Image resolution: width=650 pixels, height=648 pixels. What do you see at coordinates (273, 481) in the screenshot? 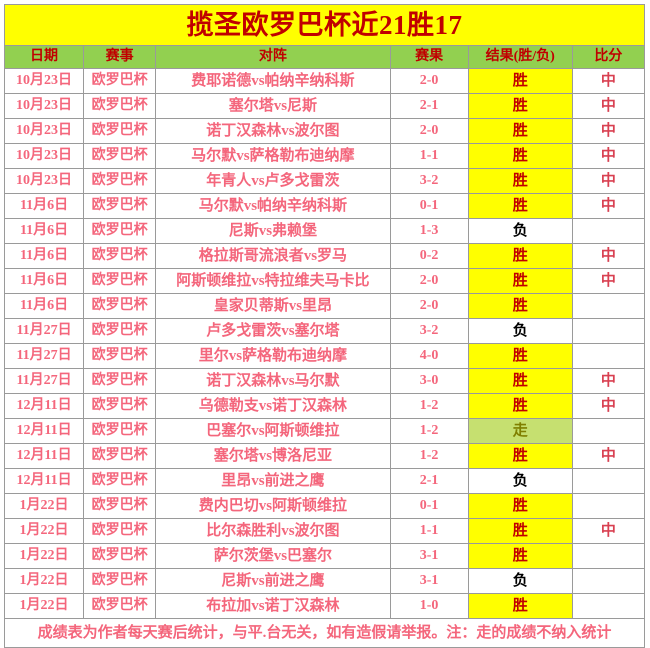
I see `cell-match: 里昂vs前进之鹰` at bounding box center [273, 481].